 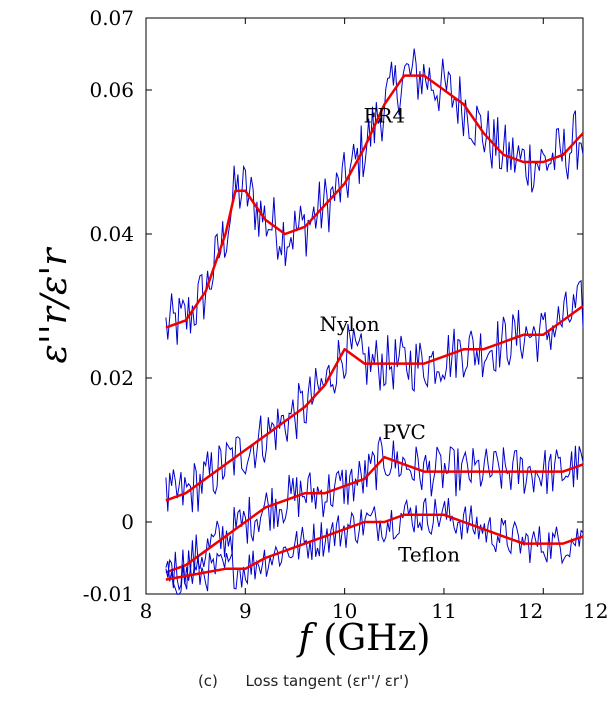 What do you see at coordinates (111, 18) in the screenshot?
I see `y-tick-label: 0.07` at bounding box center [111, 18].